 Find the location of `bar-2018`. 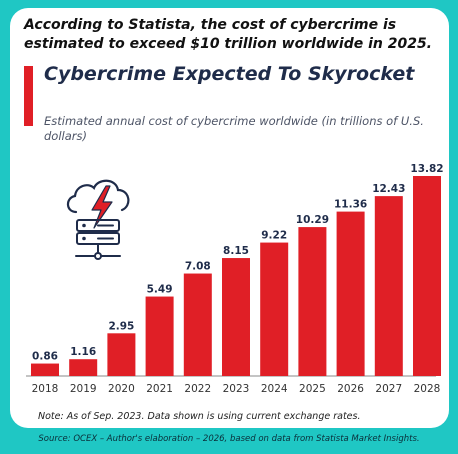

bar-2018 is located at coordinates (45, 369).